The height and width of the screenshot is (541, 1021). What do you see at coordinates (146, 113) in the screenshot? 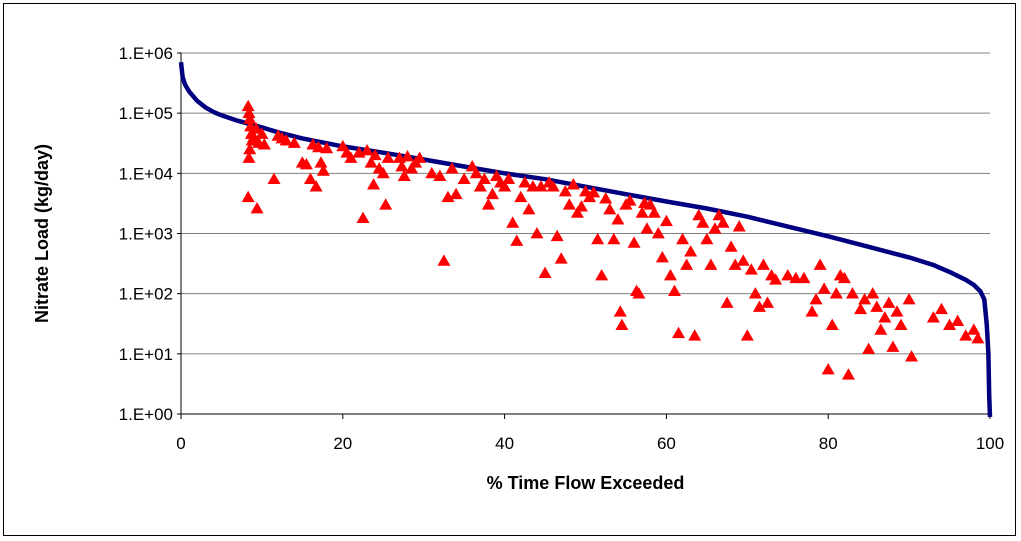
I see `y-tick-label: 1.E+05` at bounding box center [146, 113].